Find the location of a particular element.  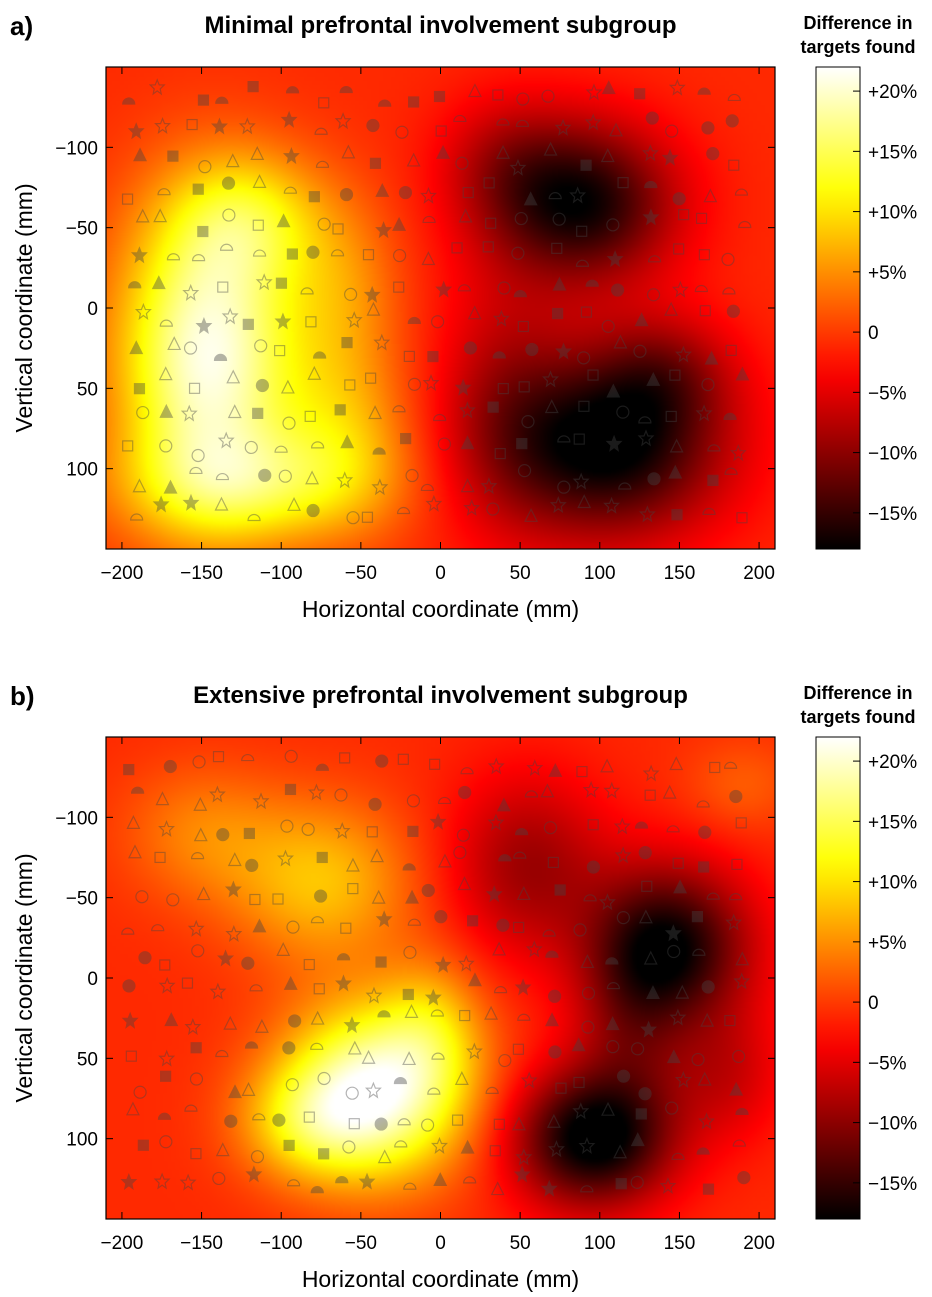

y-tick-label: −50 is located at coordinates (82, 899).